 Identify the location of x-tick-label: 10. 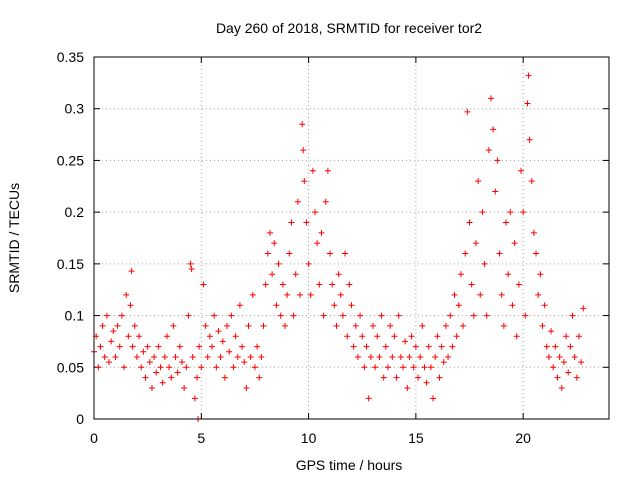
(309, 438).